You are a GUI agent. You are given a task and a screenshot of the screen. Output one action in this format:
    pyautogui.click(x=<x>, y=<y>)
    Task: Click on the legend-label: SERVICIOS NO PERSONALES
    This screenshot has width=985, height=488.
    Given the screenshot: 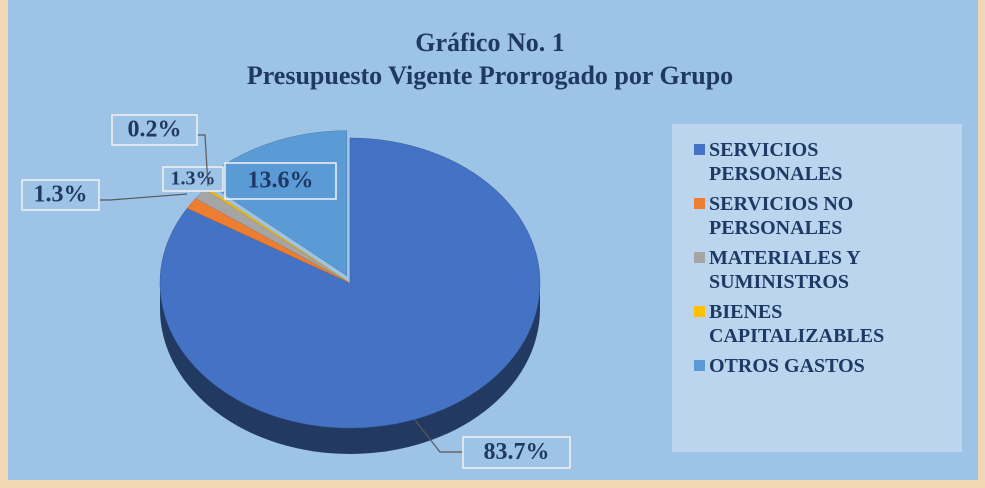 What is the action you would take?
    pyautogui.click(x=781, y=216)
    